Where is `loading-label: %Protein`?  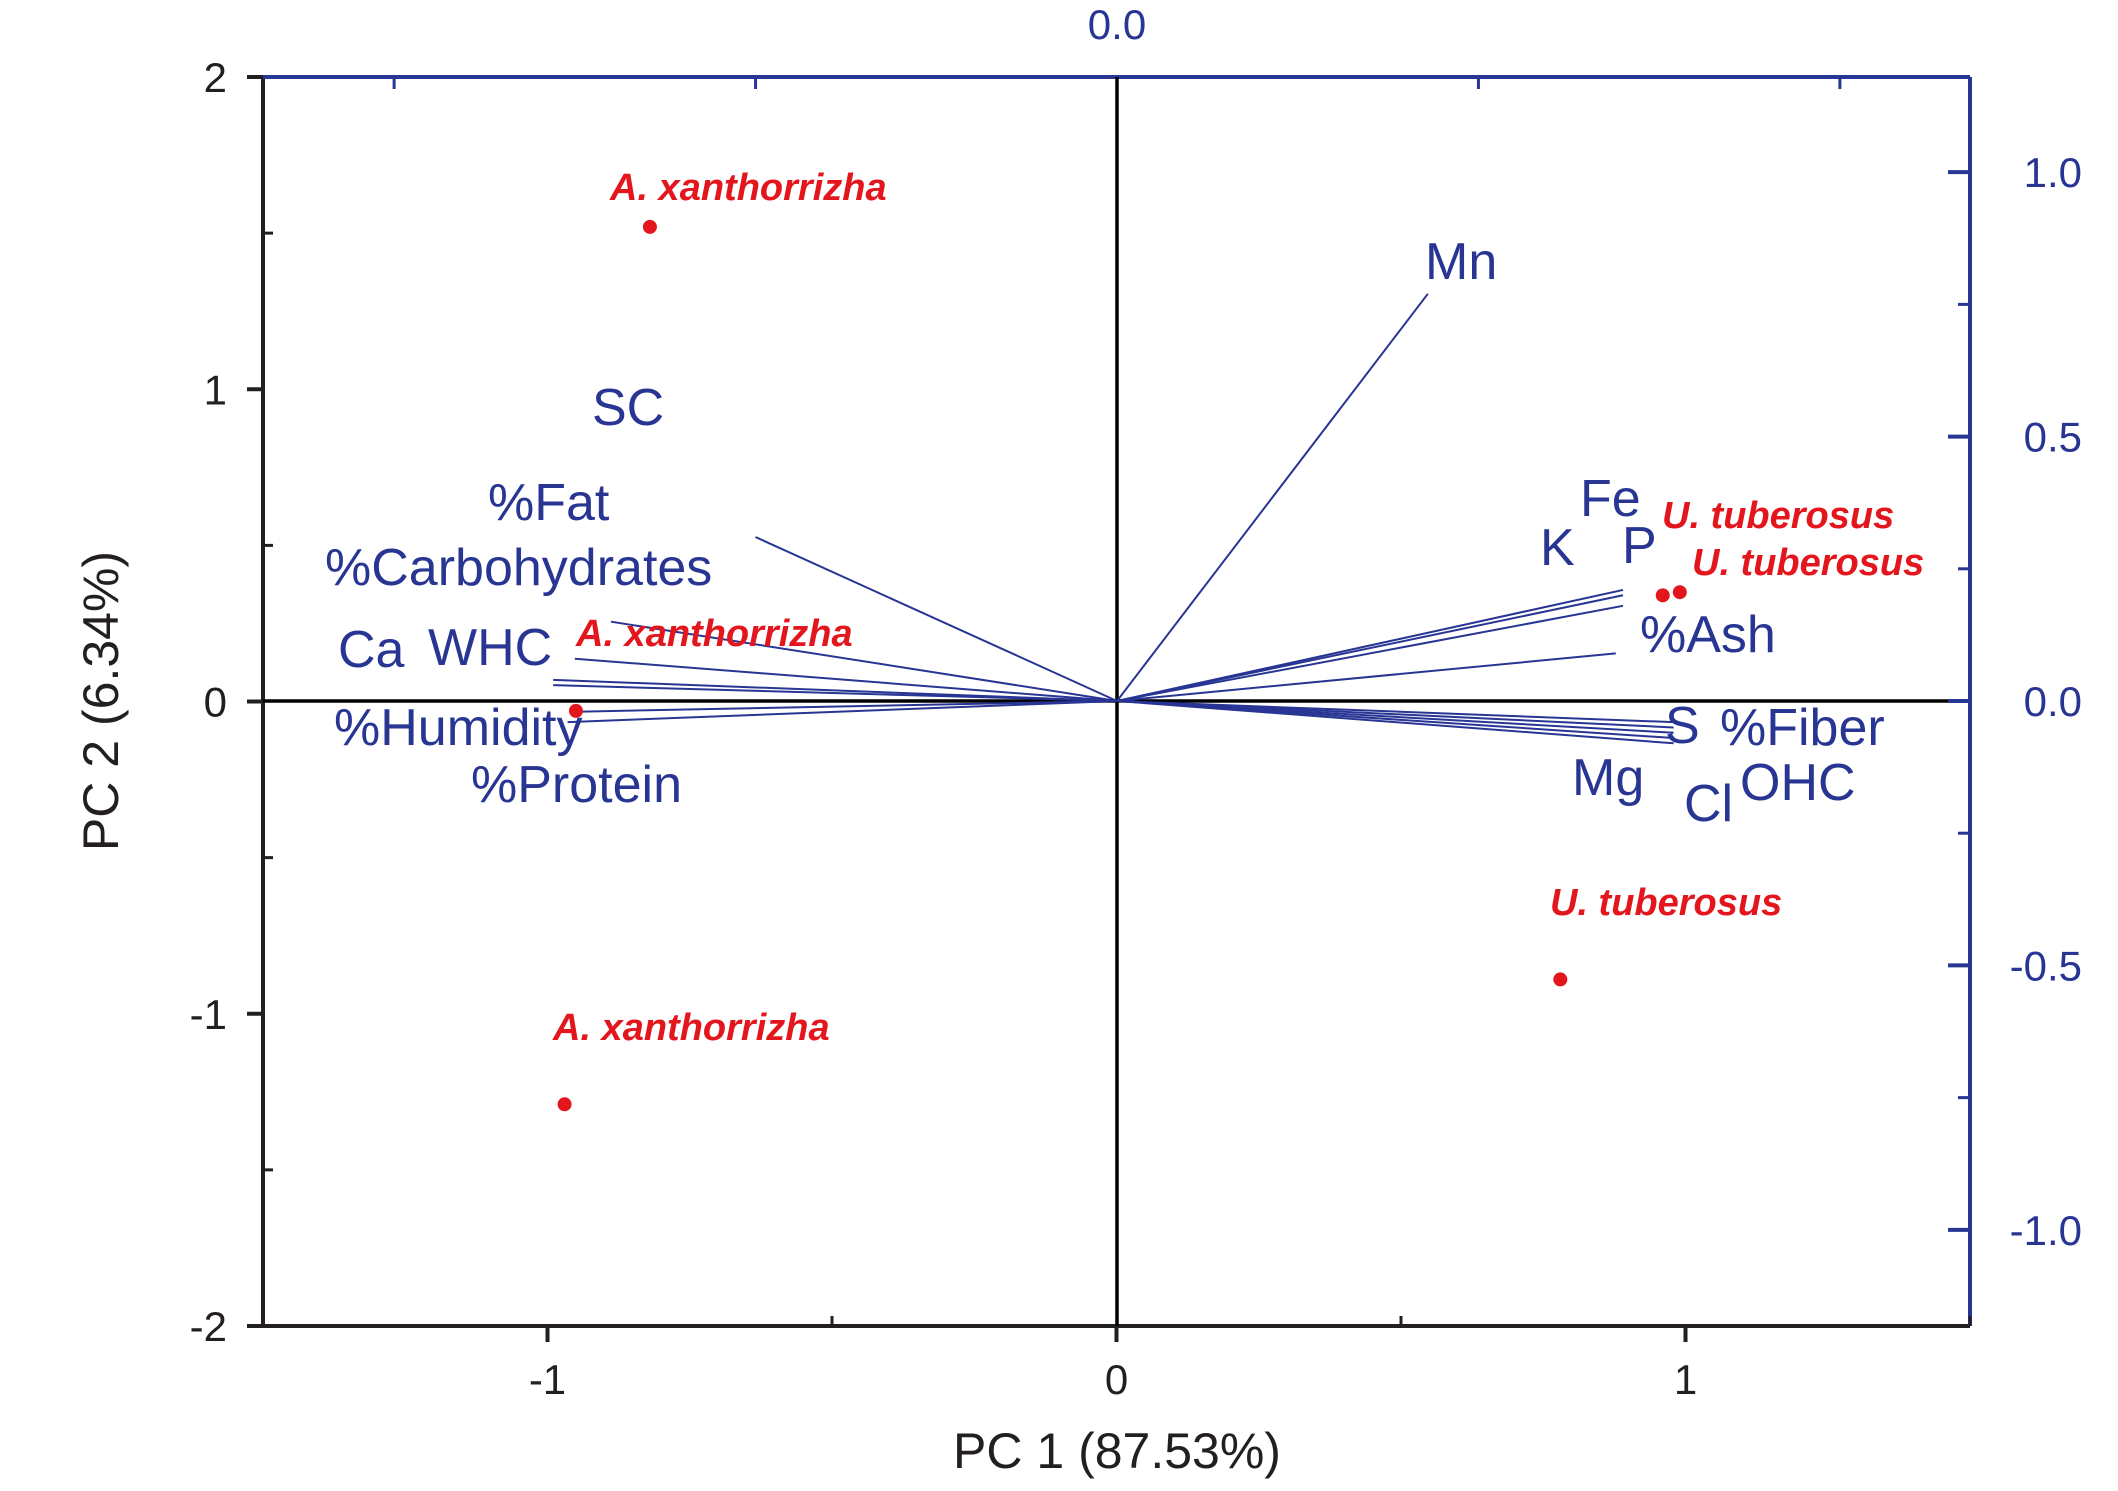 loading-label: %Protein is located at coordinates (576, 785).